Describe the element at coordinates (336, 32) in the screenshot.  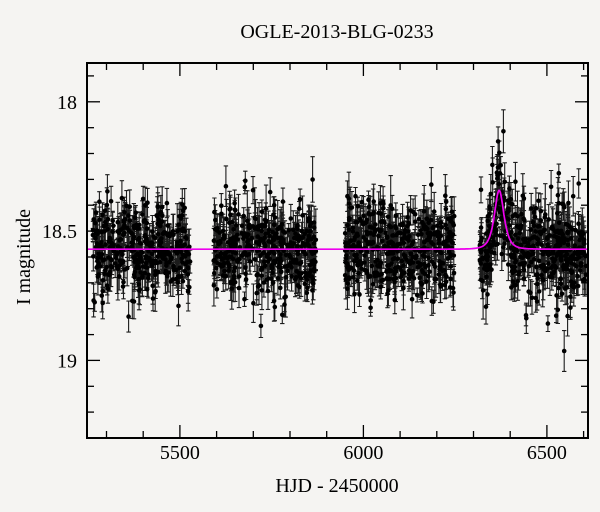
I see `plot-title: OGLE-2013-BLG-0233` at that location.